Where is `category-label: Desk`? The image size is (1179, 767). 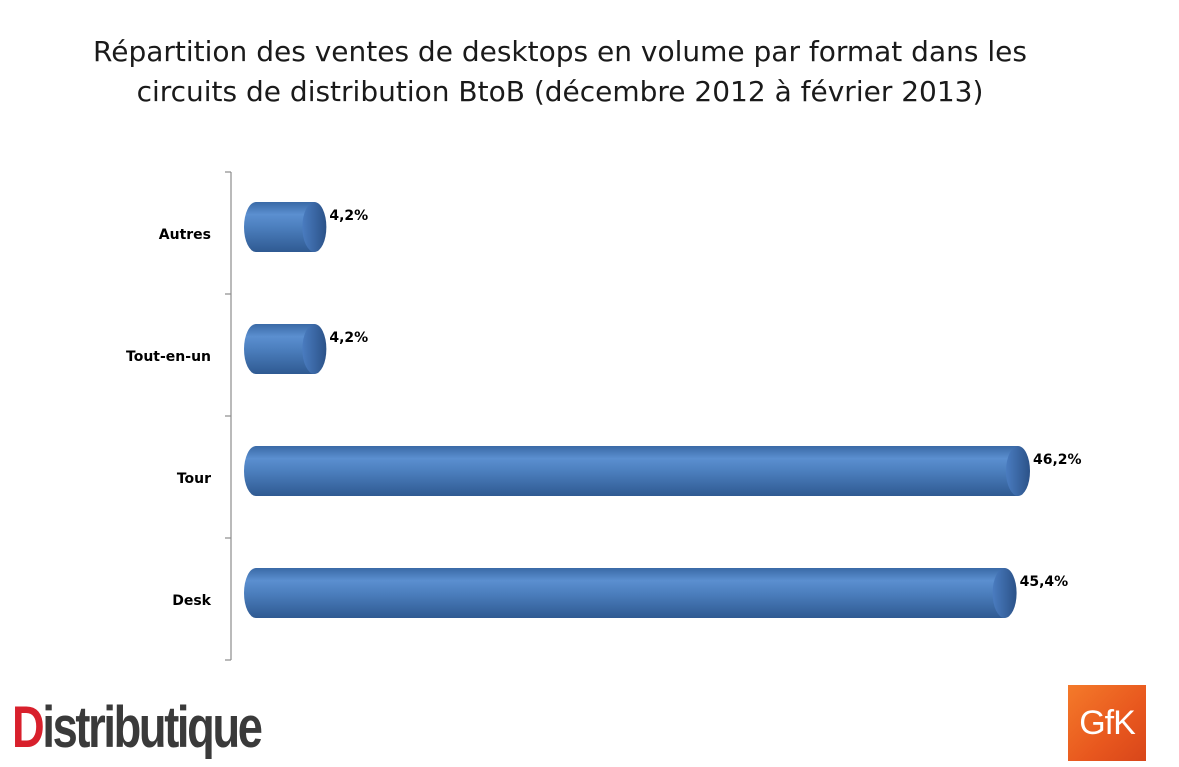 category-label: Desk is located at coordinates (191, 601).